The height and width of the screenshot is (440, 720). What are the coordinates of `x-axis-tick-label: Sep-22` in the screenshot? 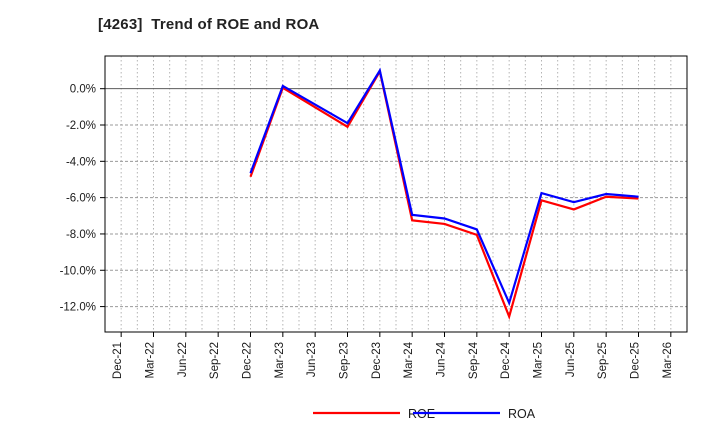 It's located at (215, 360).